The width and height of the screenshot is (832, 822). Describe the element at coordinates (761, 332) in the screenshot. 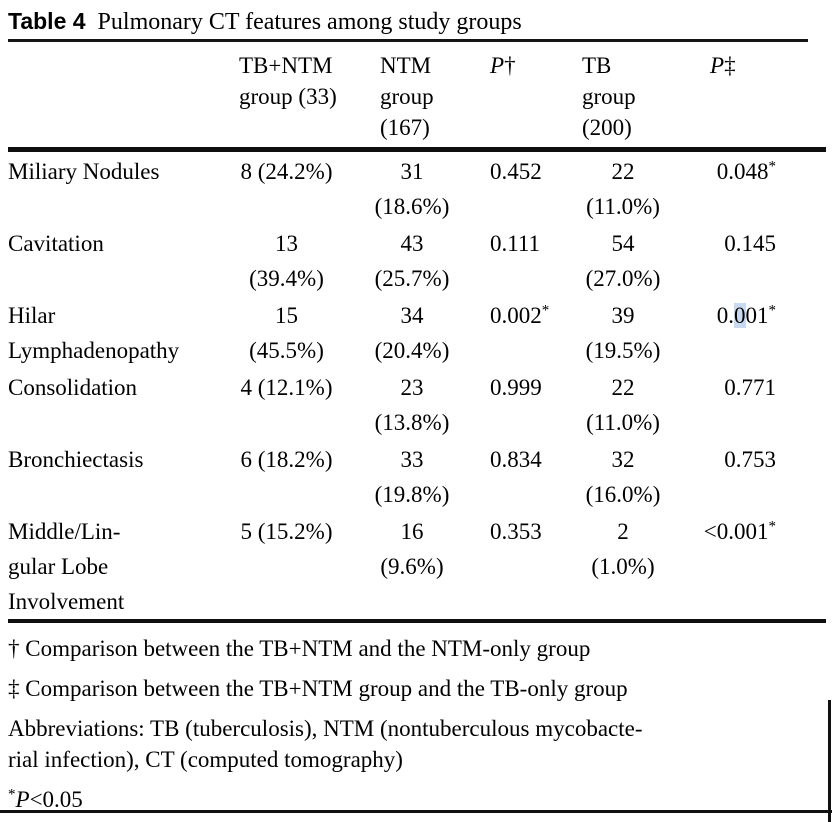

I see `p-ddagger-cell: 0.001*` at that location.